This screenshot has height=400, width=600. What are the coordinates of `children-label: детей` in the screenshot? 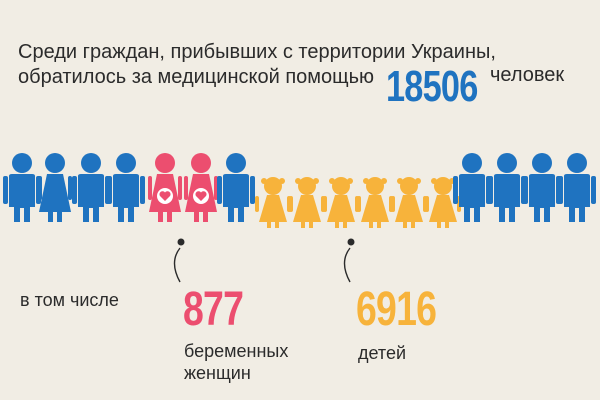 It's located at (382, 353).